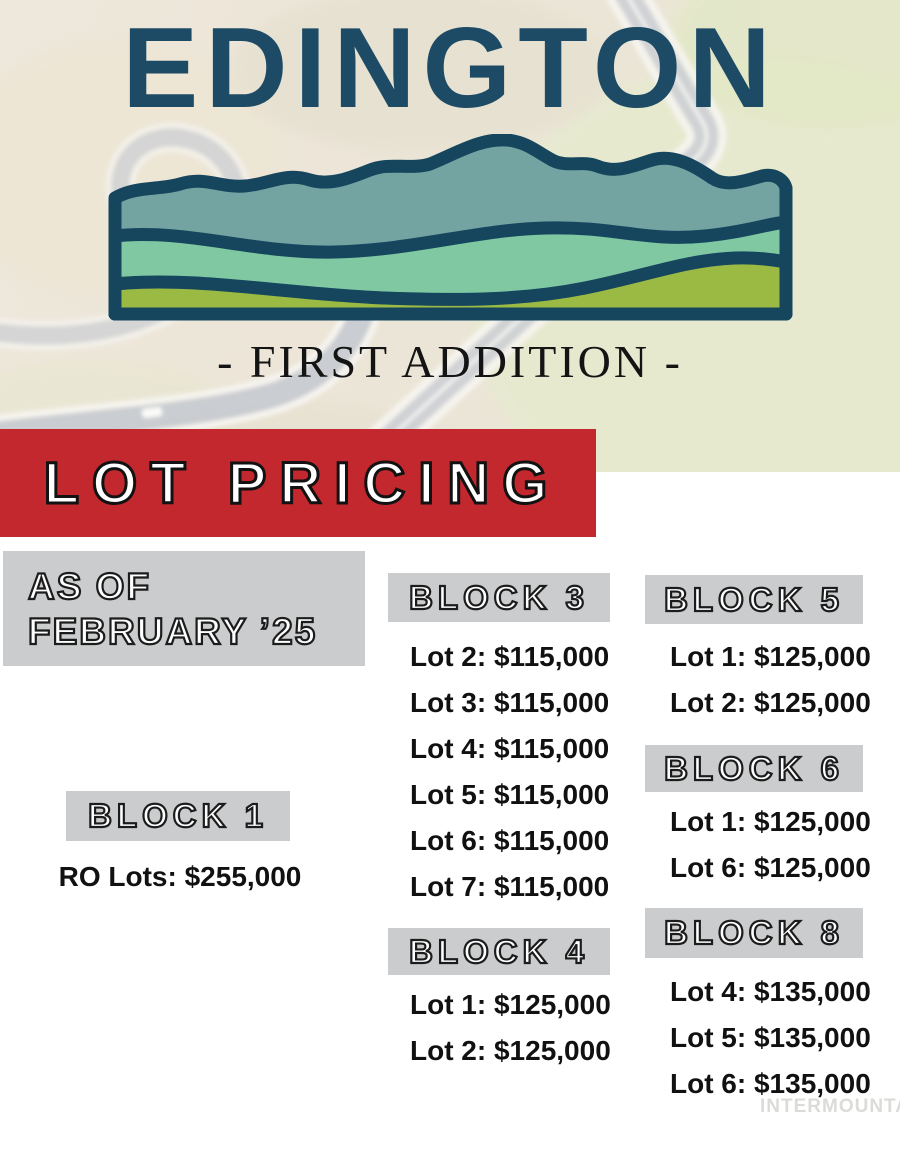 Image resolution: width=900 pixels, height=1165 pixels. Describe the element at coordinates (768, 845) in the screenshot. I see `block6-lots: Lot 1: $125,000 Lot 6: $125,000` at that location.